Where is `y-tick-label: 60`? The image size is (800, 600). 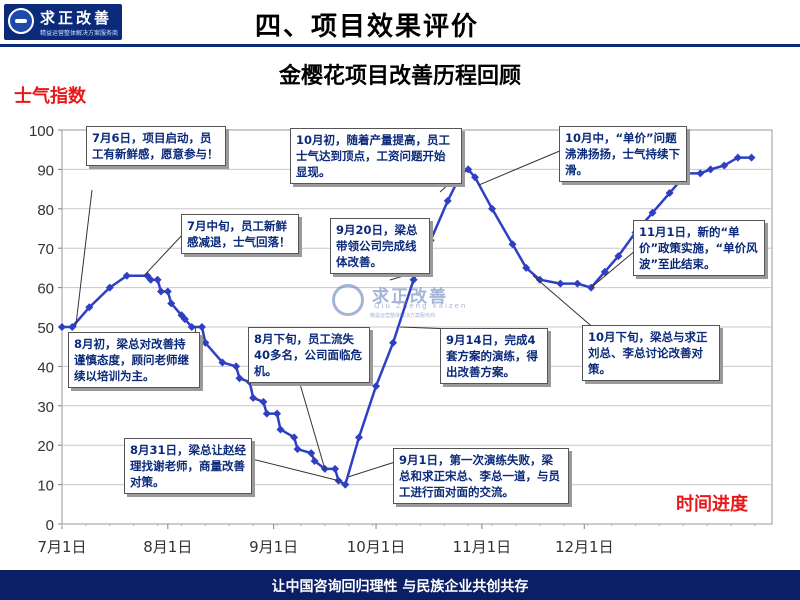 y-tick-label: 60 is located at coordinates (45, 289).